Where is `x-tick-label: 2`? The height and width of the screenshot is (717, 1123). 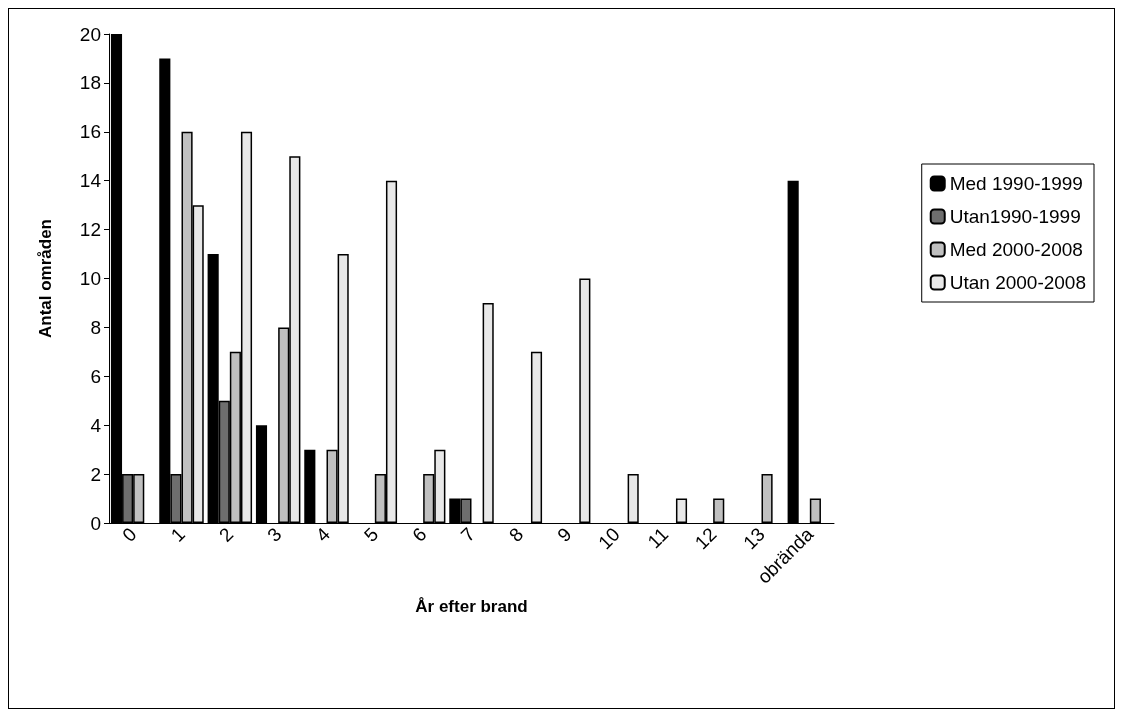 x-tick-label: 2 is located at coordinates (226, 534).